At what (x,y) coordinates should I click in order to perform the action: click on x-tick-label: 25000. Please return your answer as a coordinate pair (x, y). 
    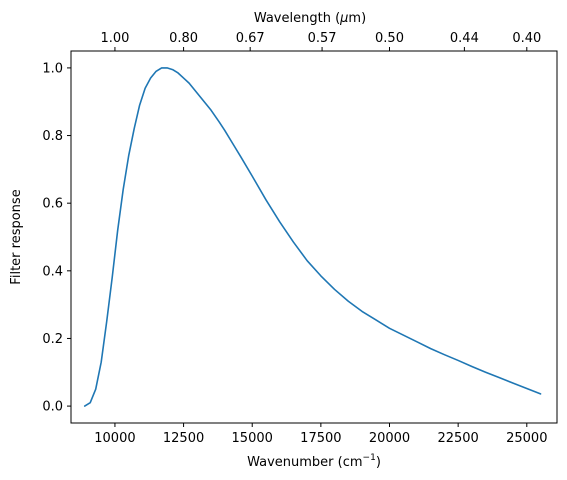
    Looking at the image, I should click on (526, 438).